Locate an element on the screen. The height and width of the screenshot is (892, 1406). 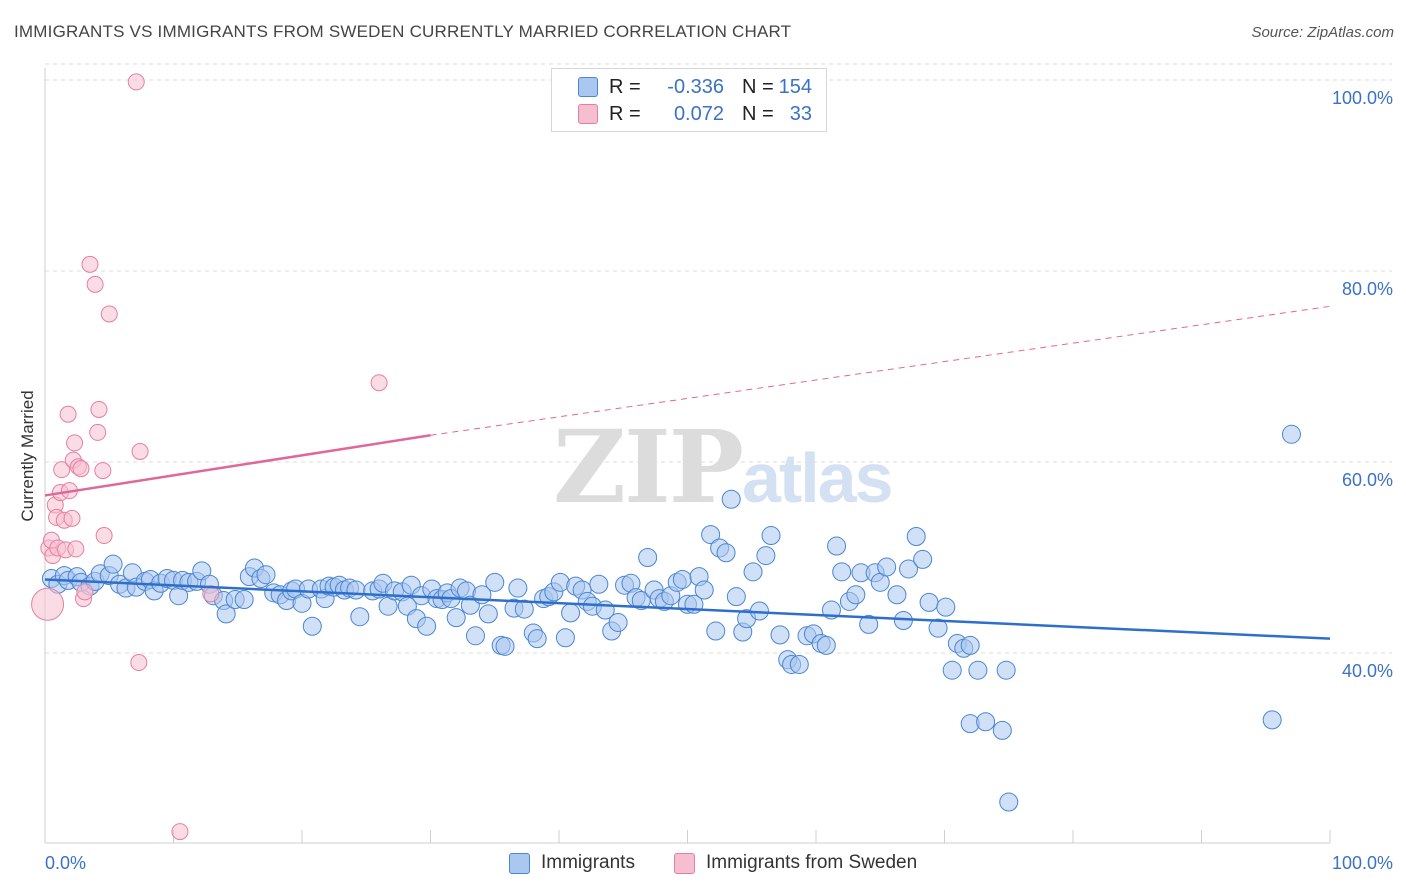
x-tick-label-min: 0.0% is located at coordinates (65, 863).